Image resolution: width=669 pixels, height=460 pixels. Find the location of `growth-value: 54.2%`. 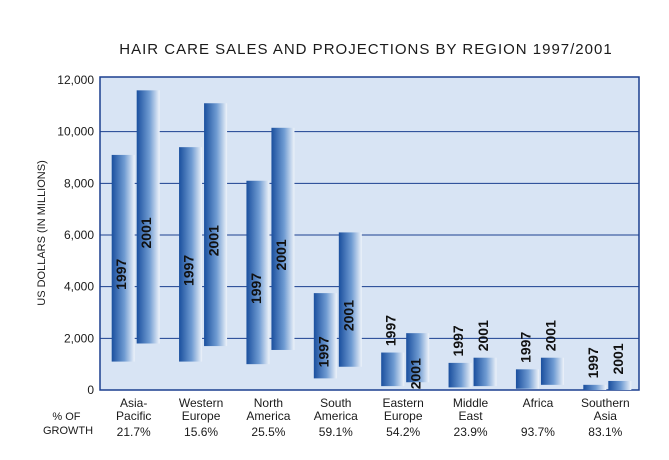

growth-value: 54.2% is located at coordinates (403, 432).